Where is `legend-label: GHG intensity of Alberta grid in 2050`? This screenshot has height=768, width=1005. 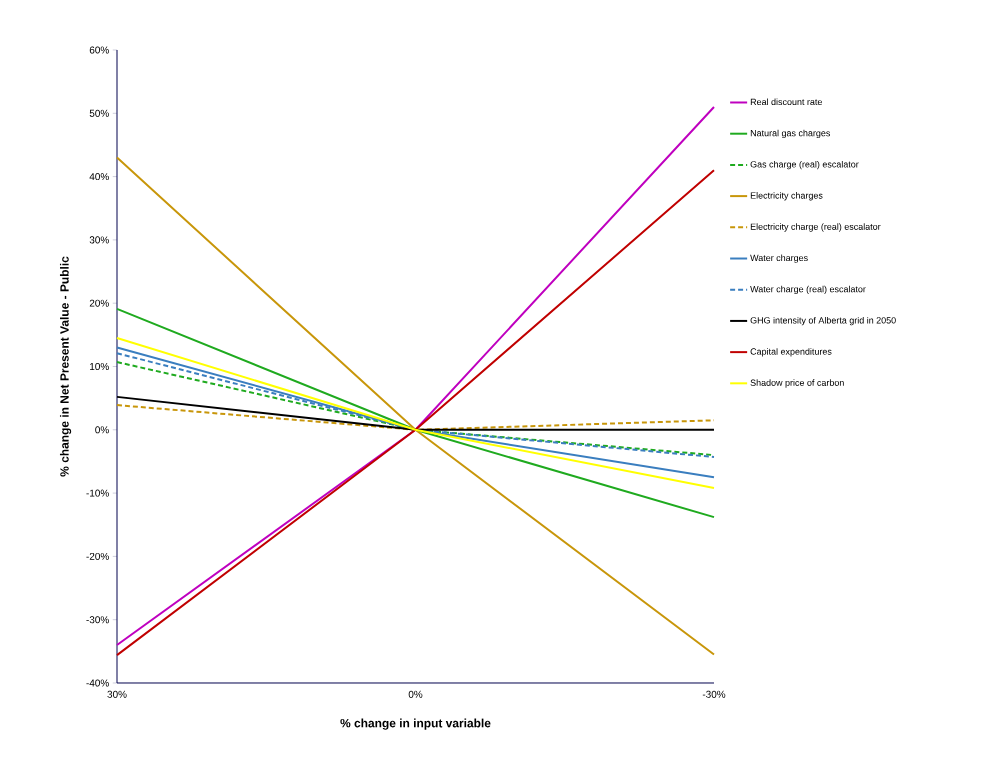 legend-label: GHG intensity of Alberta grid in 2050 is located at coordinates (823, 321).